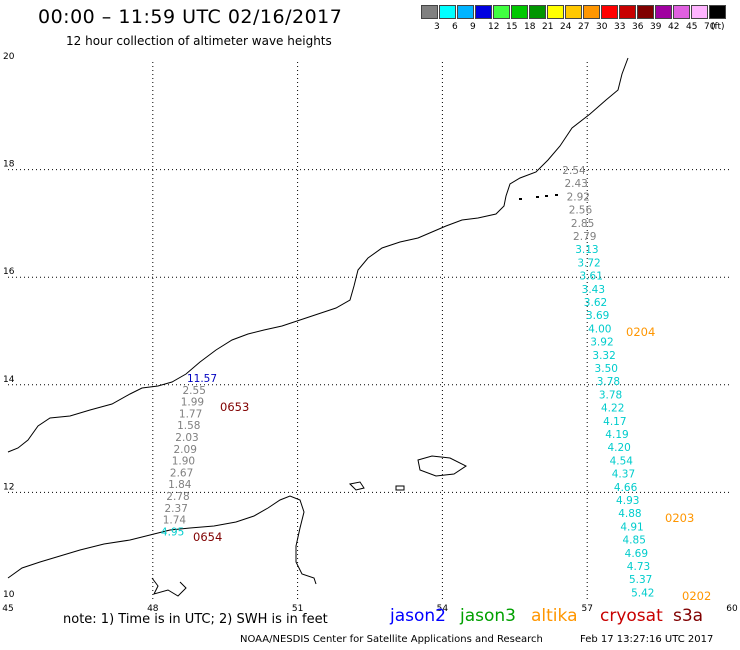 This screenshot has height=650, width=740. What do you see at coordinates (674, 27) in the screenshot?
I see `scale-label: 42` at bounding box center [674, 27].